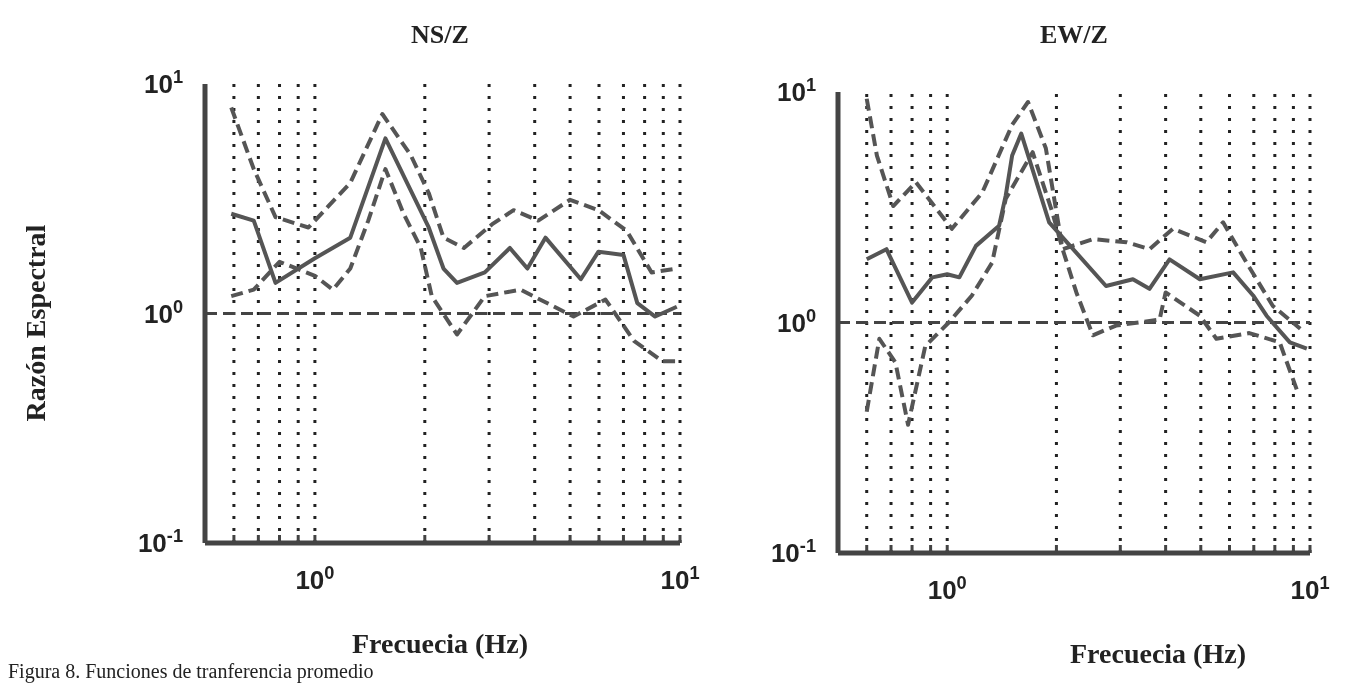 The image size is (1353, 693). I want to click on text: Figura 8. Funciones de tranferencia promedio, so click(191, 671).